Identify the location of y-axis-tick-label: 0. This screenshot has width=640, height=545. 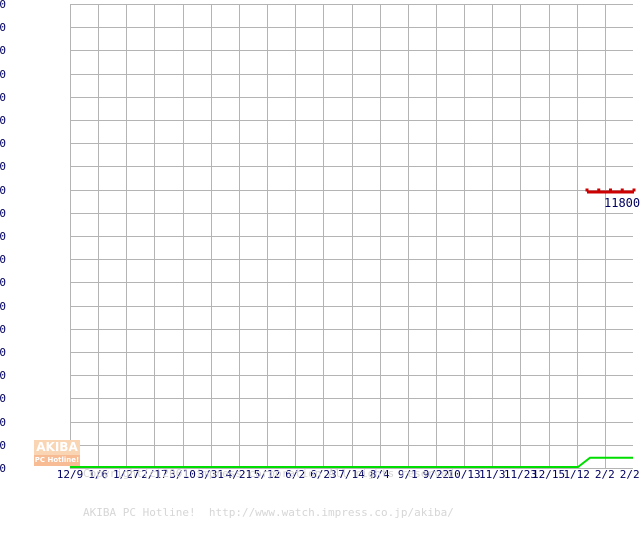
(3, 468).